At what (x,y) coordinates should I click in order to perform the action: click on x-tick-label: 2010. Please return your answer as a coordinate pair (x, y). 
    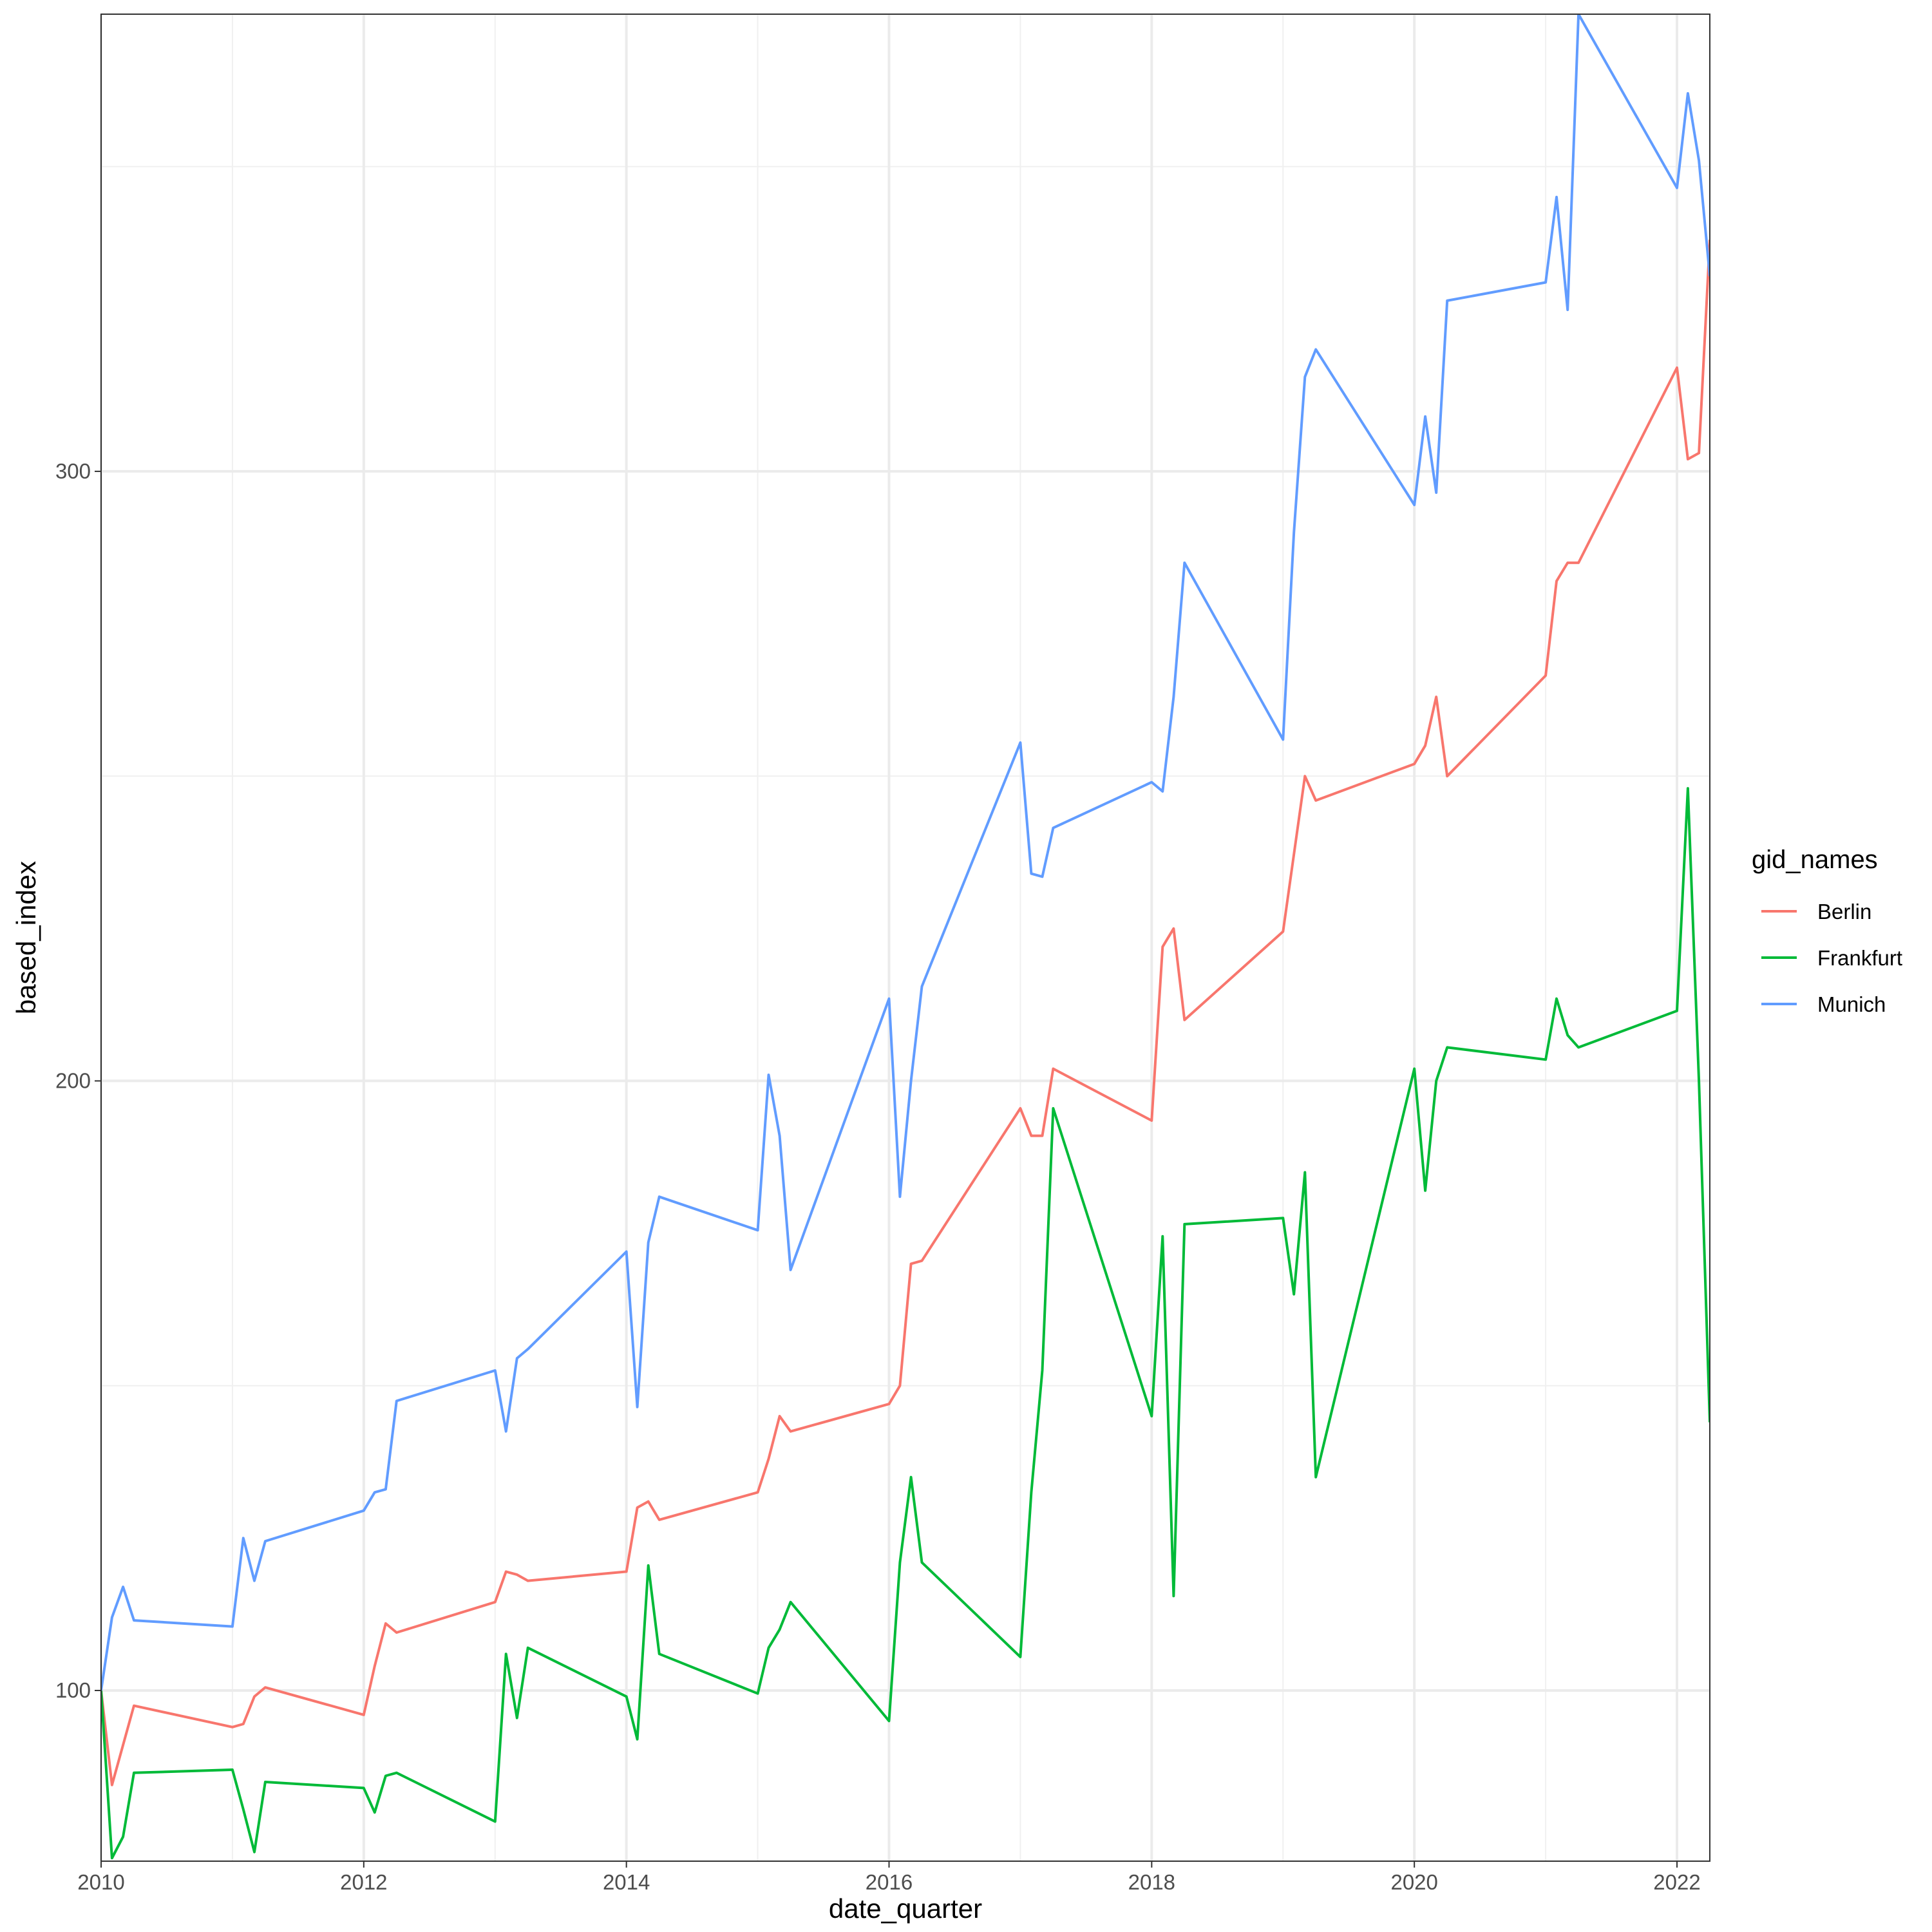
    Looking at the image, I should click on (100, 1882).